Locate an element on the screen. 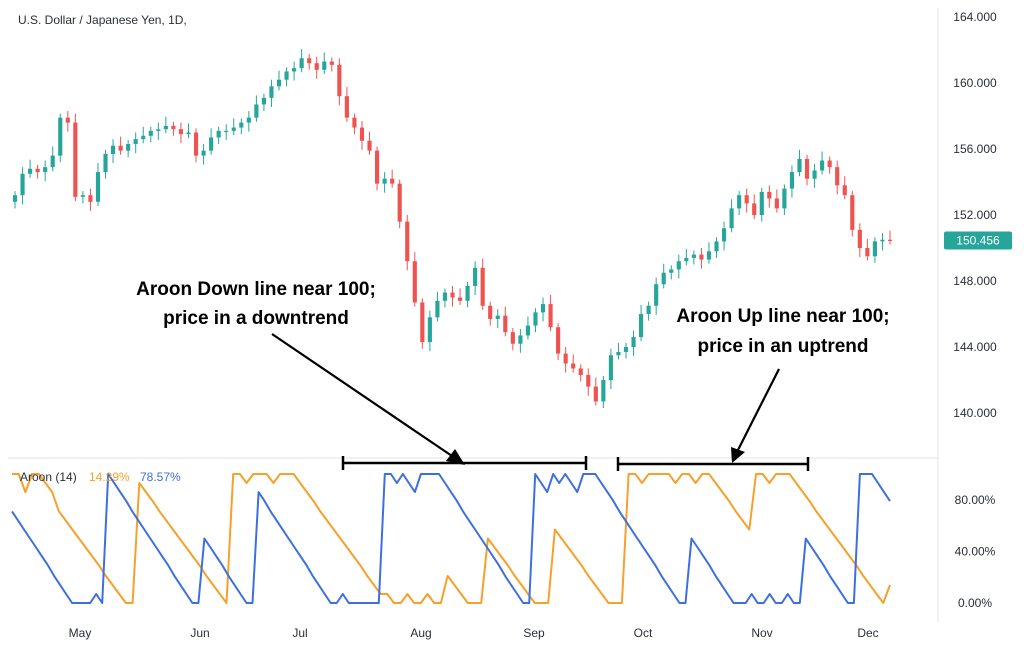 The width and height of the screenshot is (1024, 661). aroon-legend-up-value: 78.57% is located at coordinates (160, 477).